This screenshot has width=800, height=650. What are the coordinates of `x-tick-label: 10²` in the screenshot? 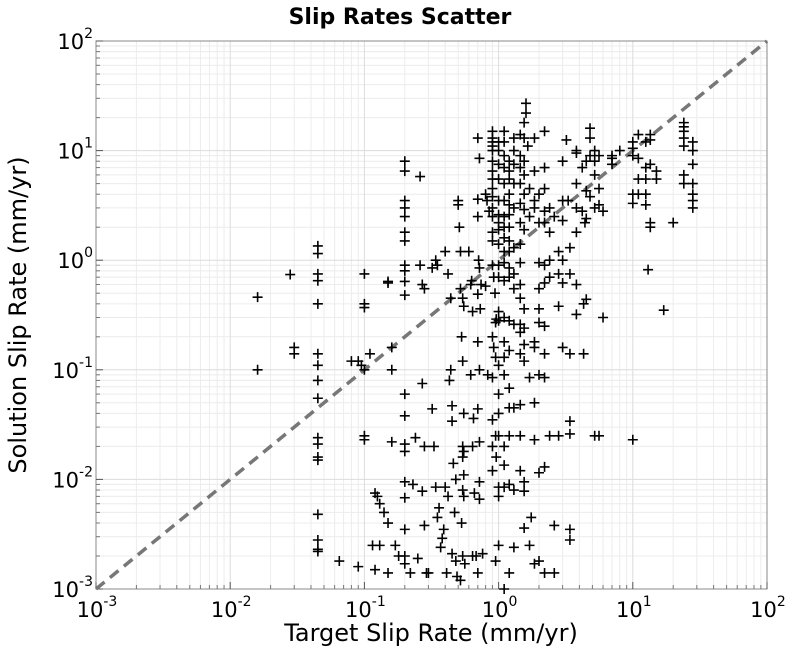 It's located at (768, 608).